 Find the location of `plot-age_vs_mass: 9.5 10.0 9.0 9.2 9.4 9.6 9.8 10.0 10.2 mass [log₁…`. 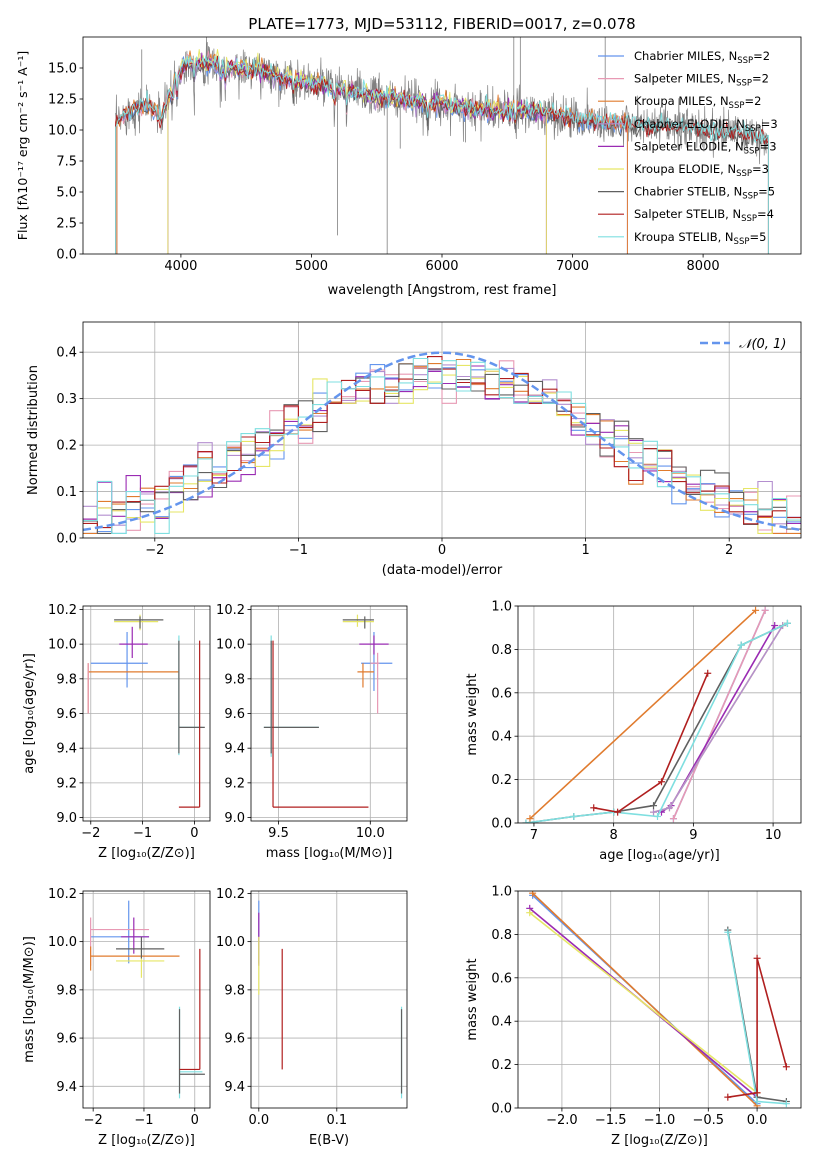

plot-age_vs_mass: 9.5 10.0 9.0 9.2 9.4 9.6 9.8 10.0 10.2 mass [log₁… is located at coordinates (312, 732).